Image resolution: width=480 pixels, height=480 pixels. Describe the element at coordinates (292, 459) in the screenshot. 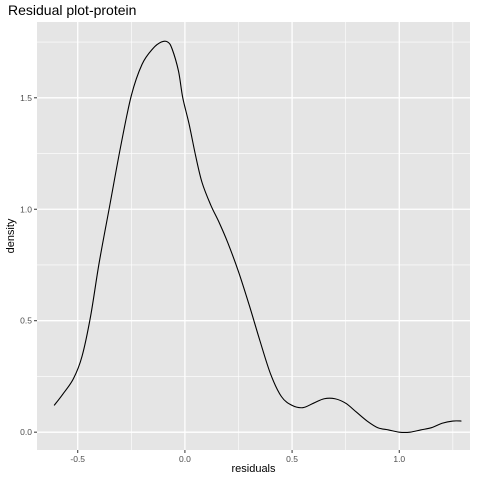

I see `x-tick-label: 0.5` at that location.